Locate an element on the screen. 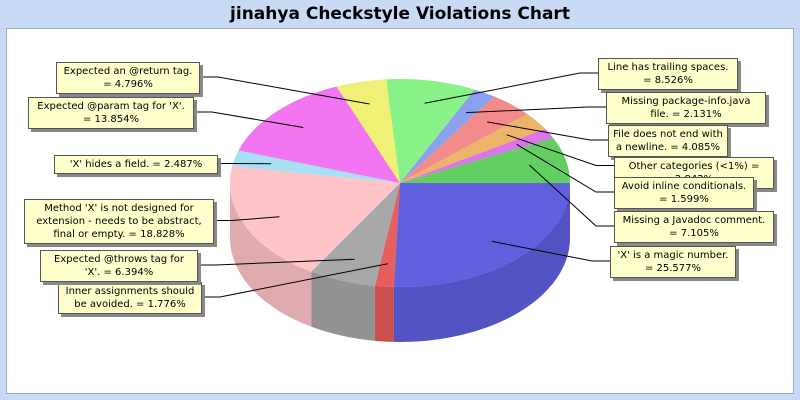  chart-title: jinahya Checkstyle Violations Chart is located at coordinates (400, 14).